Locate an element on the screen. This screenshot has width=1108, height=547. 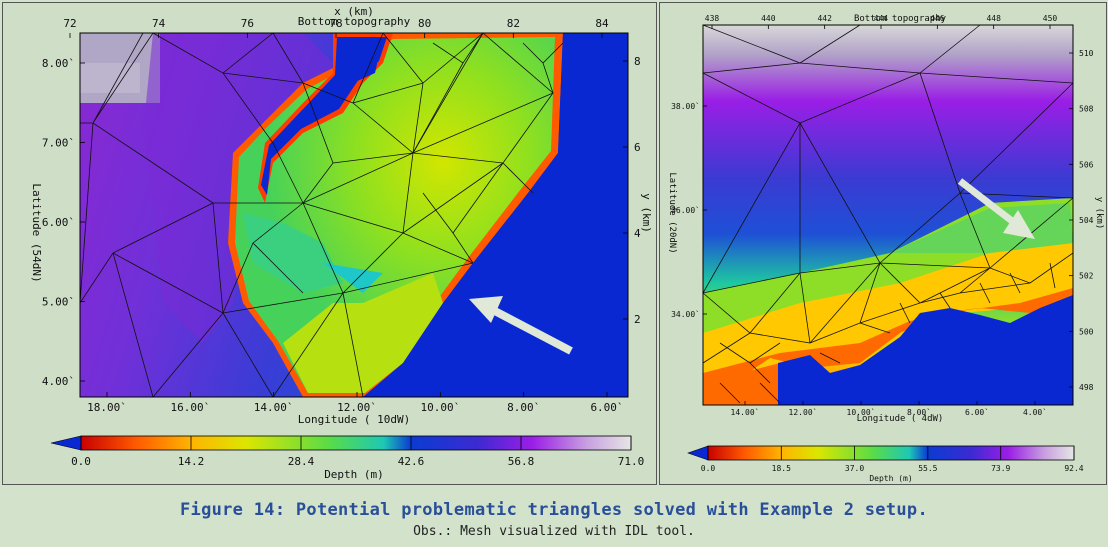
left-tick-label: 38.00` is located at coordinates (685, 106).